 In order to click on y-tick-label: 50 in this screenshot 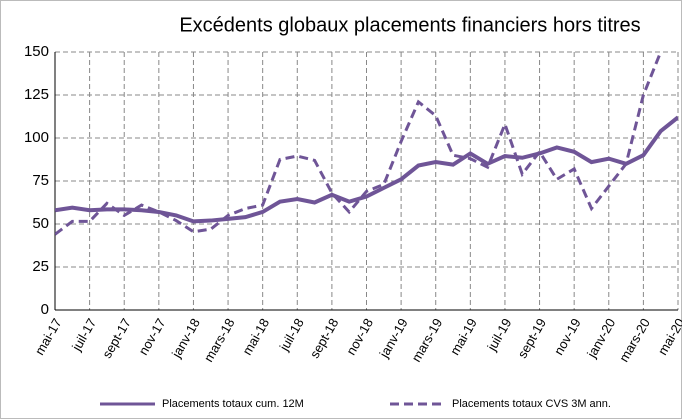, I will do `click(40, 223)`.